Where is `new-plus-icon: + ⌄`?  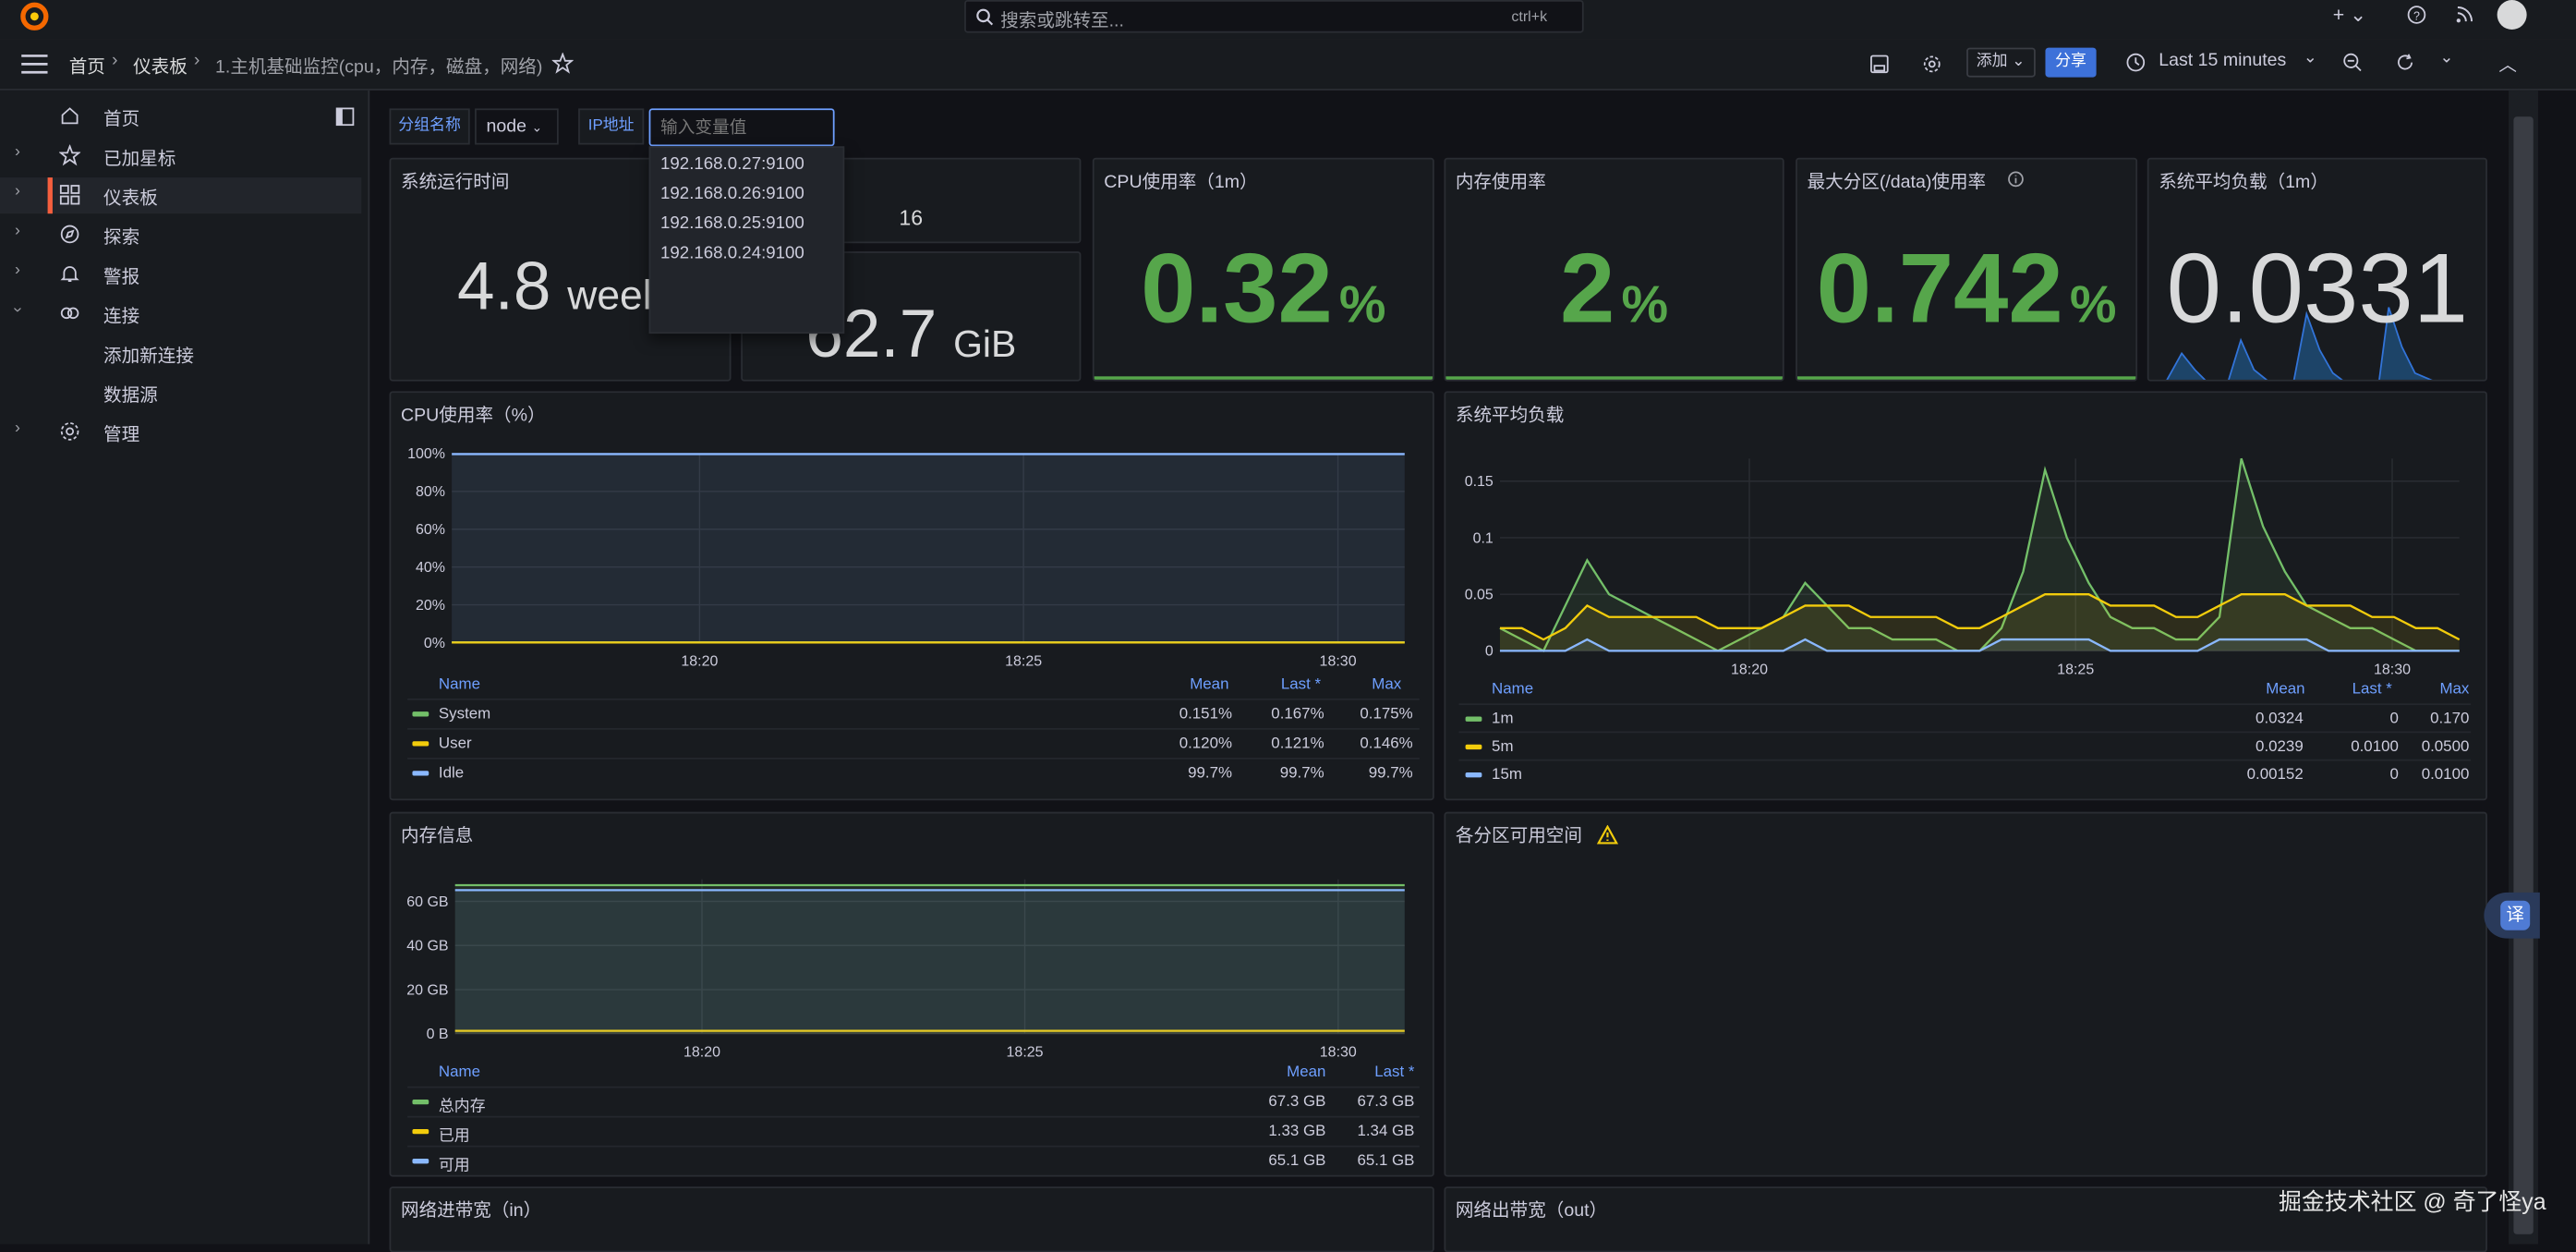 new-plus-icon: + ⌄ is located at coordinates (2349, 15).